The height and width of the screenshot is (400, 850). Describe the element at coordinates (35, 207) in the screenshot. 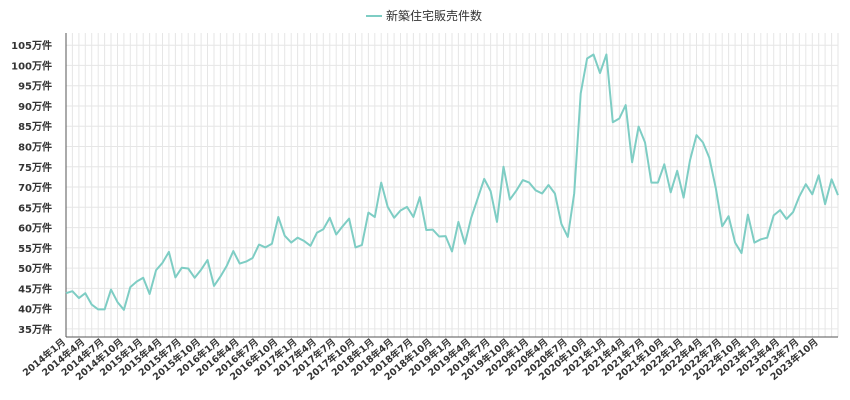

I see `y-tick-label: 65万件` at that location.